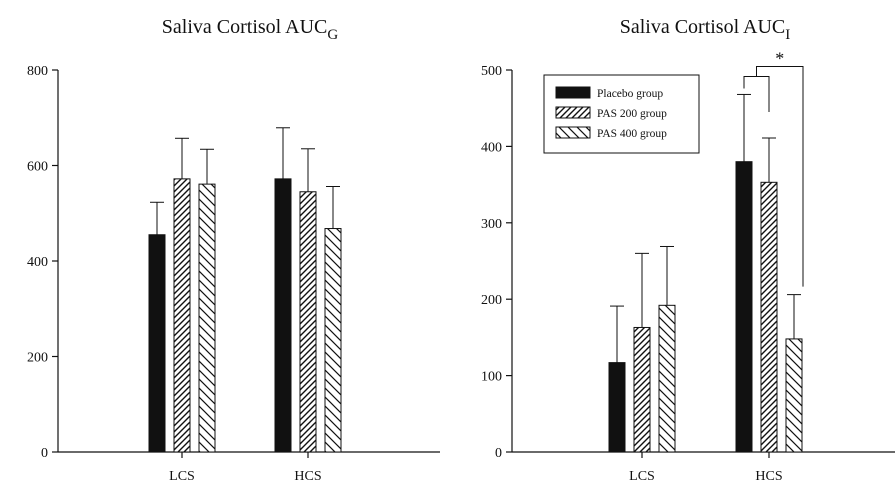  Describe the element at coordinates (245, 290) in the screenshot. I see `bars-left` at that location.